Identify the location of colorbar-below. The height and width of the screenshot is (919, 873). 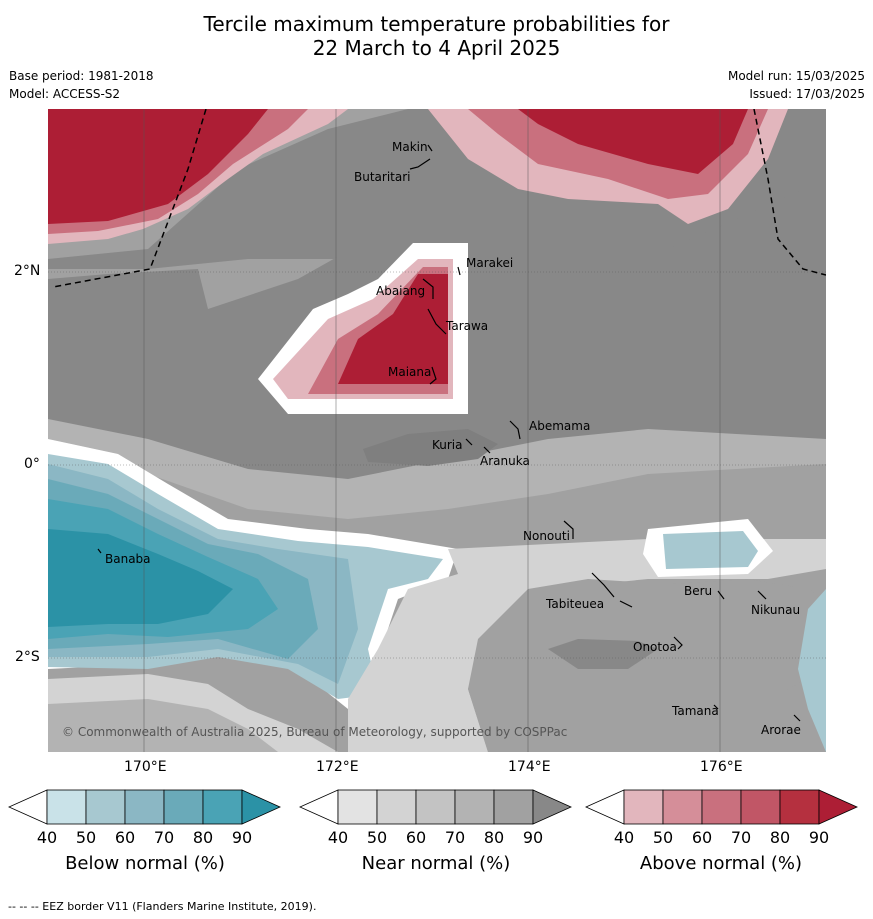
(144, 807).